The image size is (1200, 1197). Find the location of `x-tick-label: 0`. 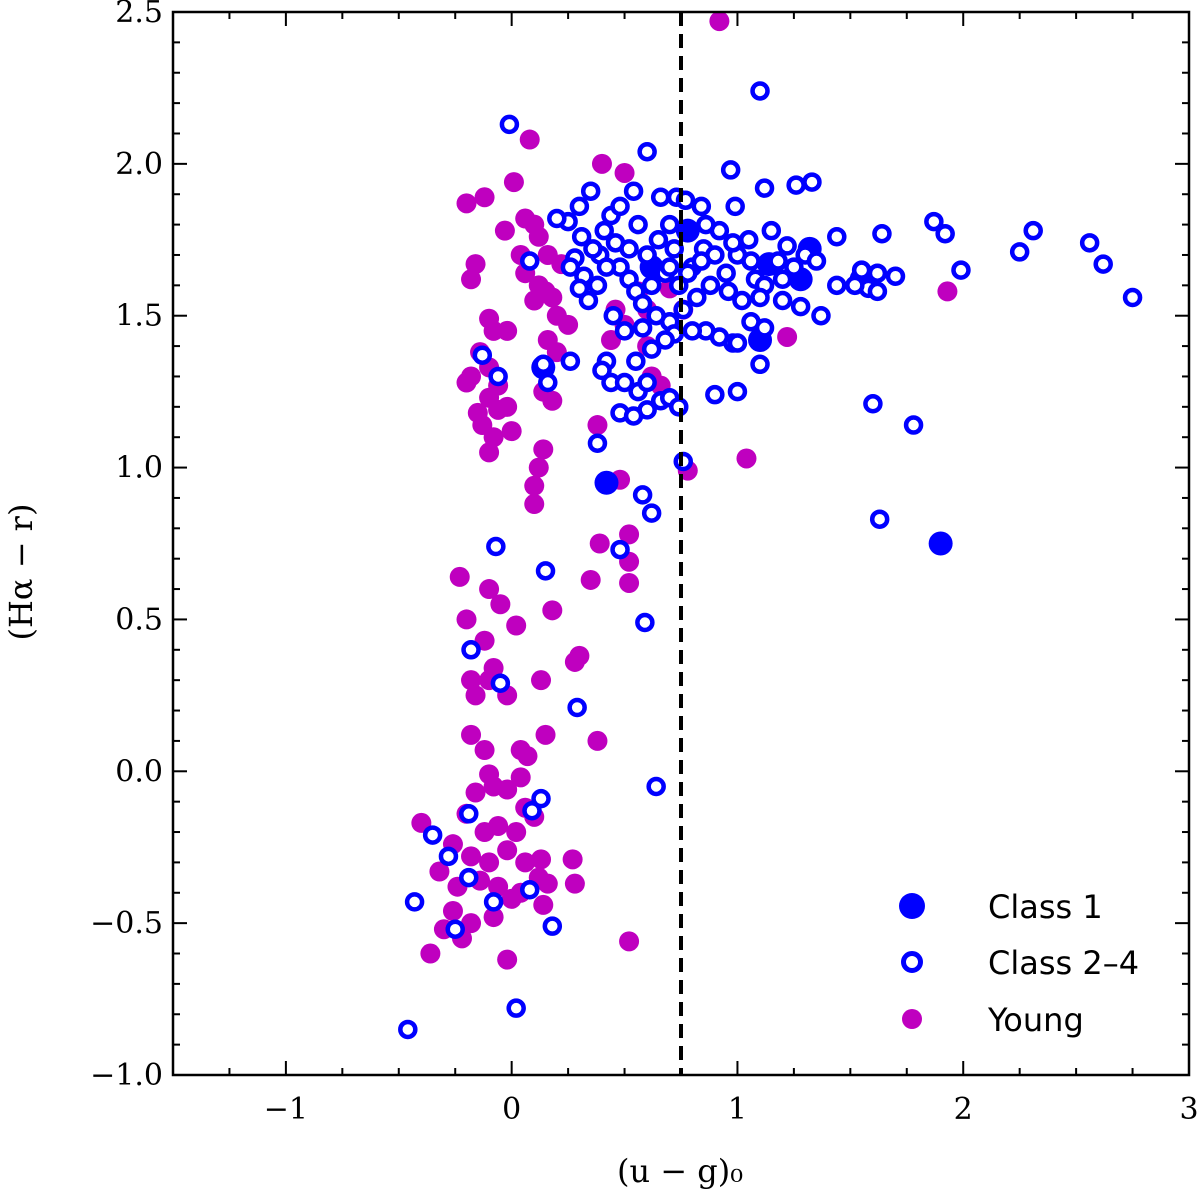

x-tick-label: 0 is located at coordinates (511, 1109).